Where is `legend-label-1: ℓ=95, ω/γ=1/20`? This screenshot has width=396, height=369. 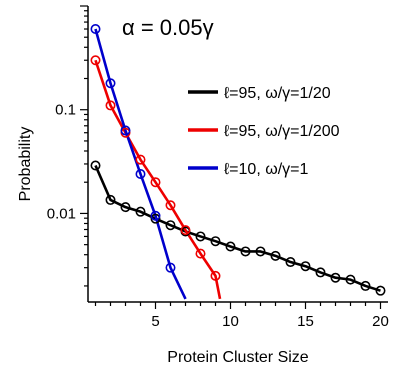 legend-label-1: ℓ=95, ω/γ=1/20 is located at coordinates (277, 93).